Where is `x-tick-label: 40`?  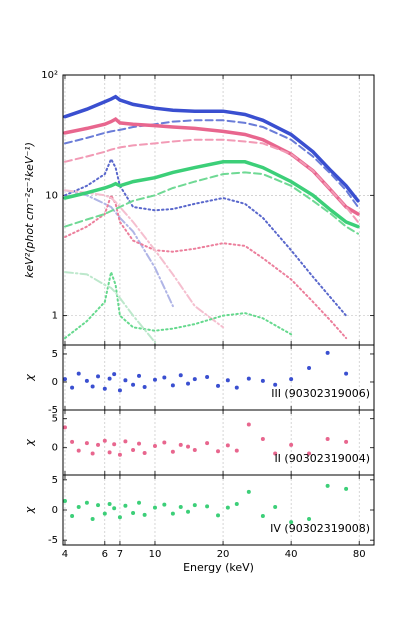
x-tick-label: 40 is located at coordinates (291, 554).